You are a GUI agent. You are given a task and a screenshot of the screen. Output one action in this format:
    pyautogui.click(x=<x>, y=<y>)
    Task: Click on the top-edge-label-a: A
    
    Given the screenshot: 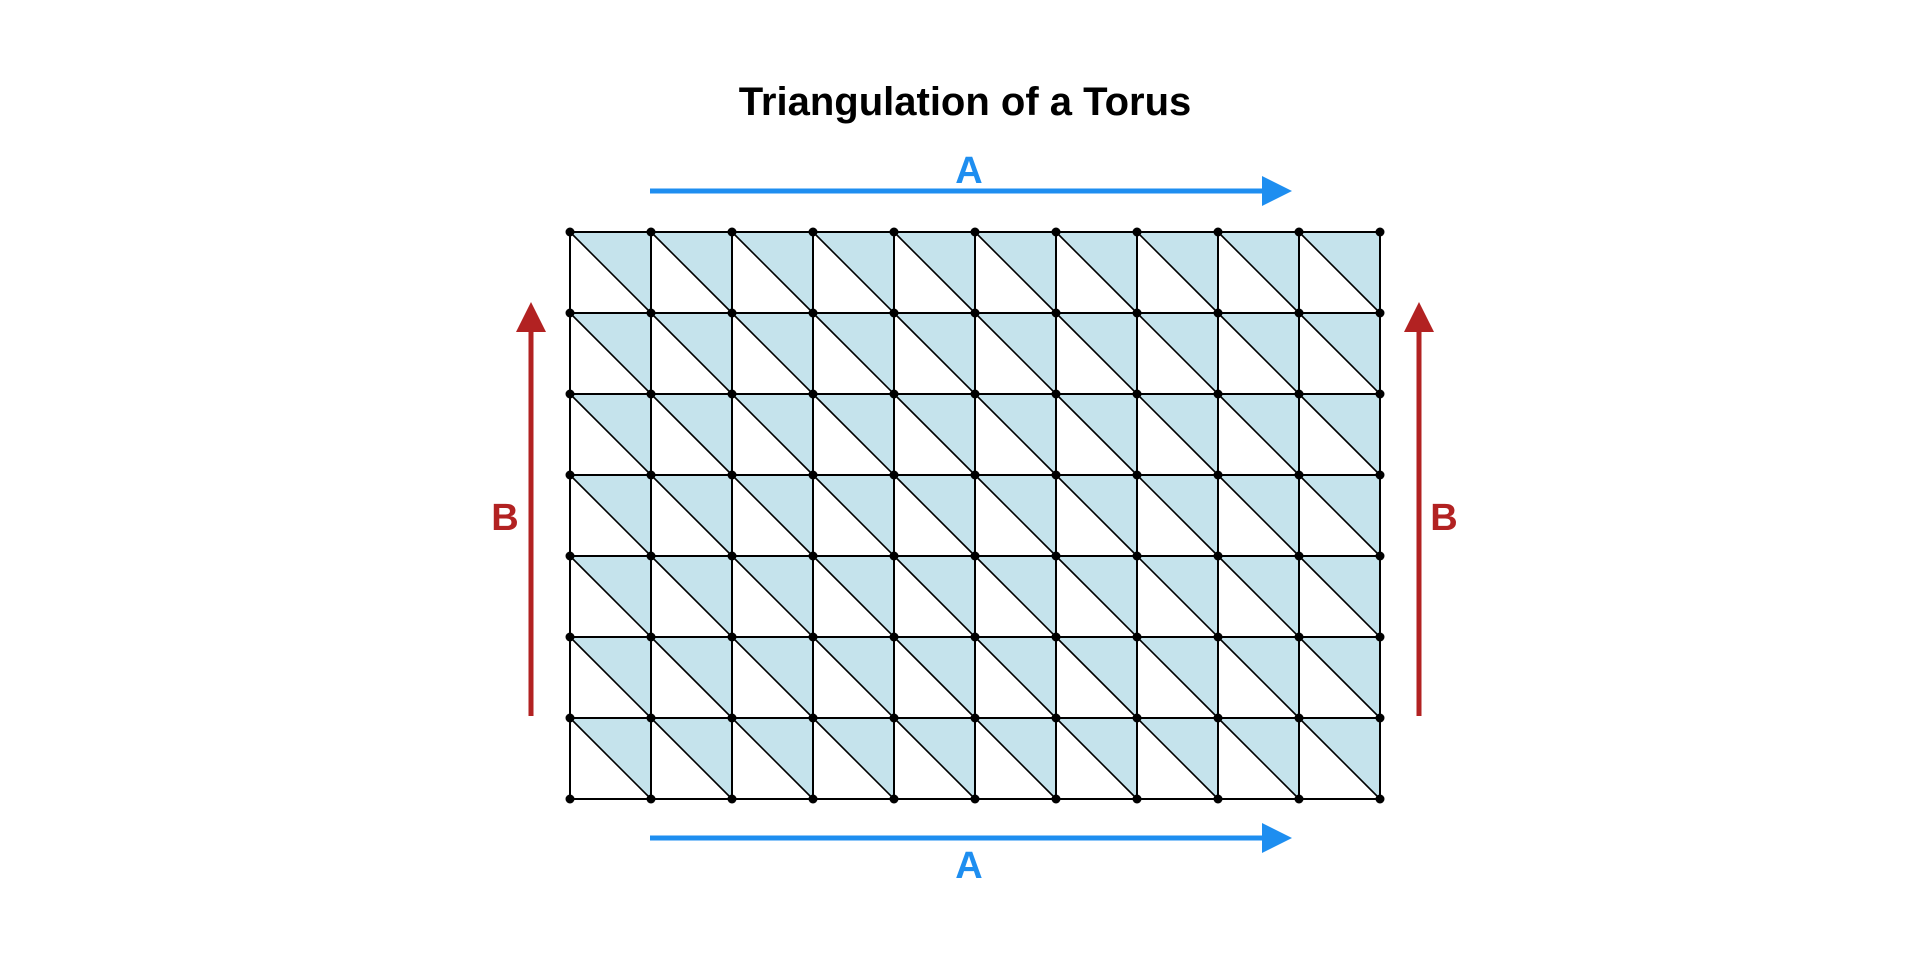 What is the action you would take?
    pyautogui.click(x=968, y=171)
    